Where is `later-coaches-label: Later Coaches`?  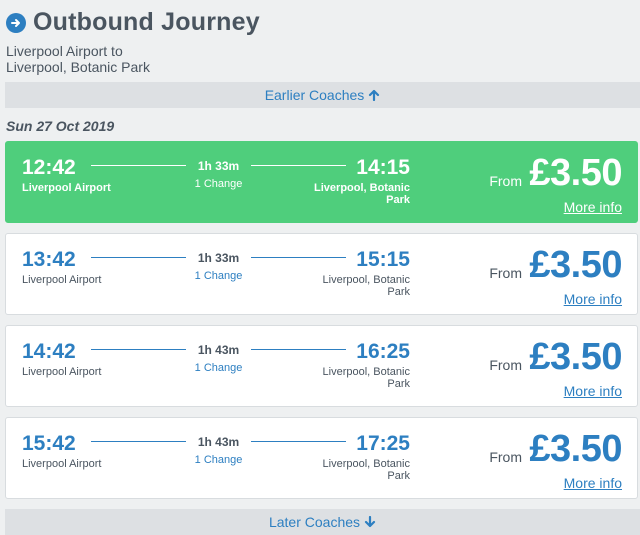
later-coaches-label: Later Coaches is located at coordinates (314, 522).